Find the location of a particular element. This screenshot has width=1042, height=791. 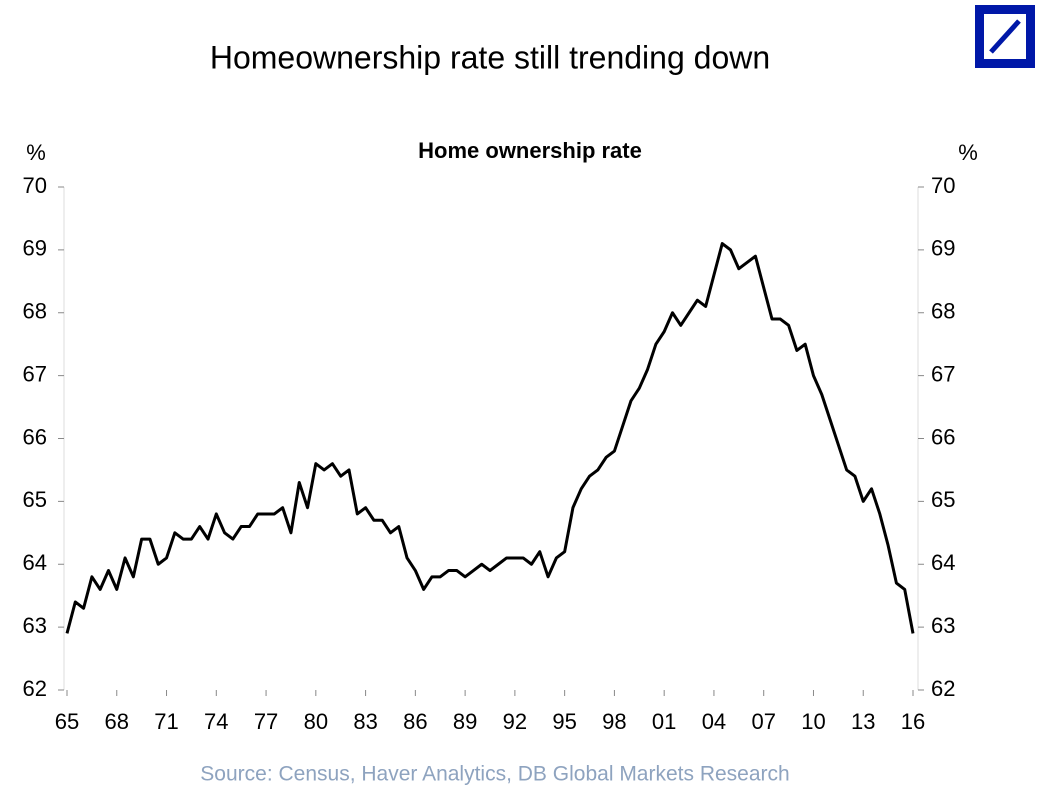

x-tick-label: 89 is located at coordinates (465, 721).